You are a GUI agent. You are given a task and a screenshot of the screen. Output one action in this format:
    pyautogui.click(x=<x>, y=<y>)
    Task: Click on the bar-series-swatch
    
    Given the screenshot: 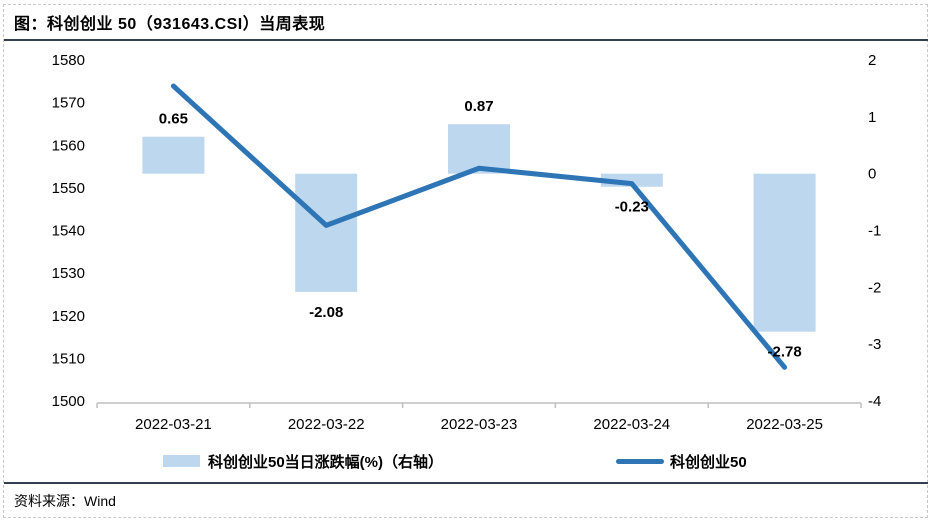 What is the action you would take?
    pyautogui.click(x=181, y=461)
    